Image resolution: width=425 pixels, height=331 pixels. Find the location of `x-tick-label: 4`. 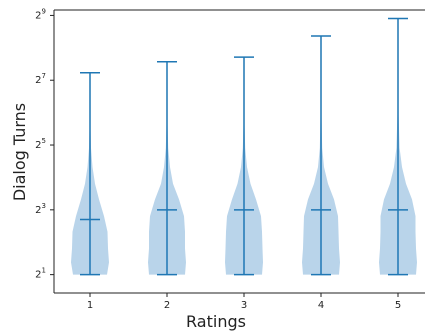

x-tick-label: 4 is located at coordinates (321, 305).